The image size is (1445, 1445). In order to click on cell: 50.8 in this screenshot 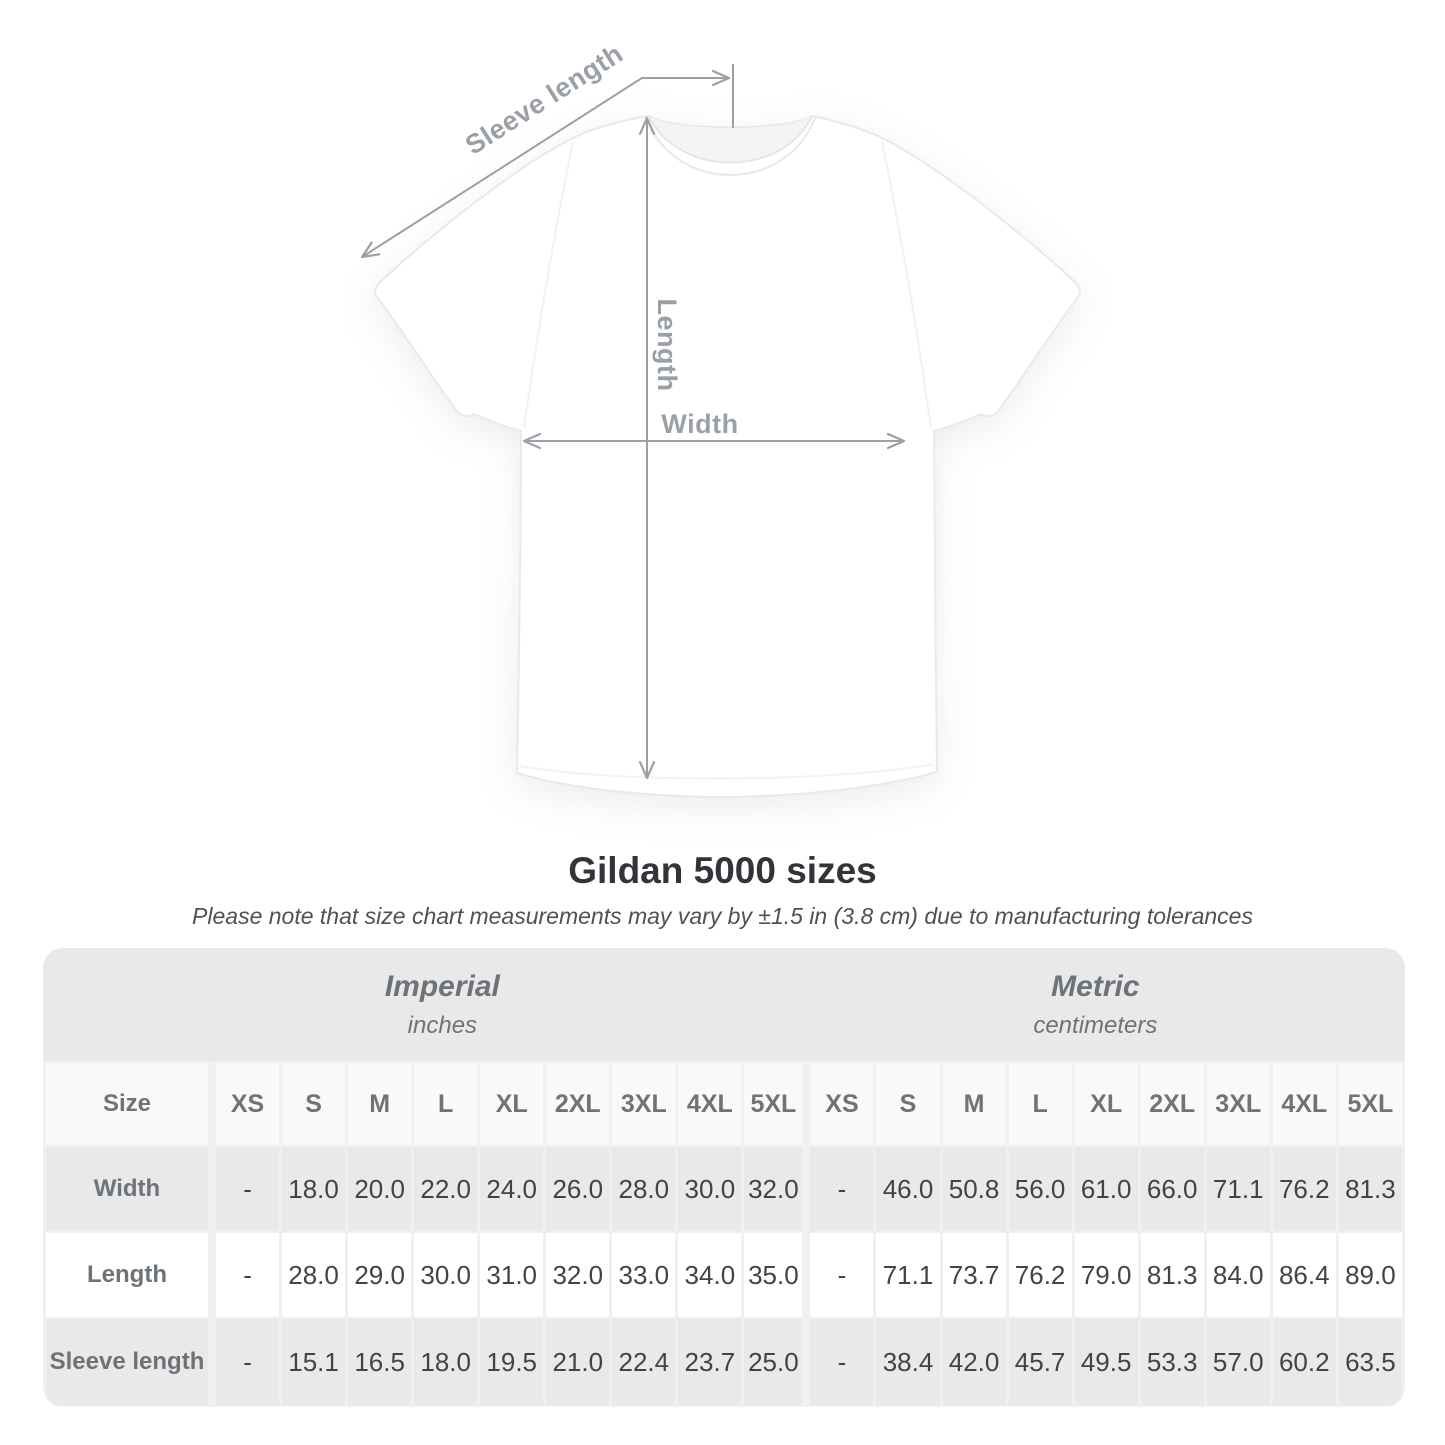, I will do `click(974, 1189)`.